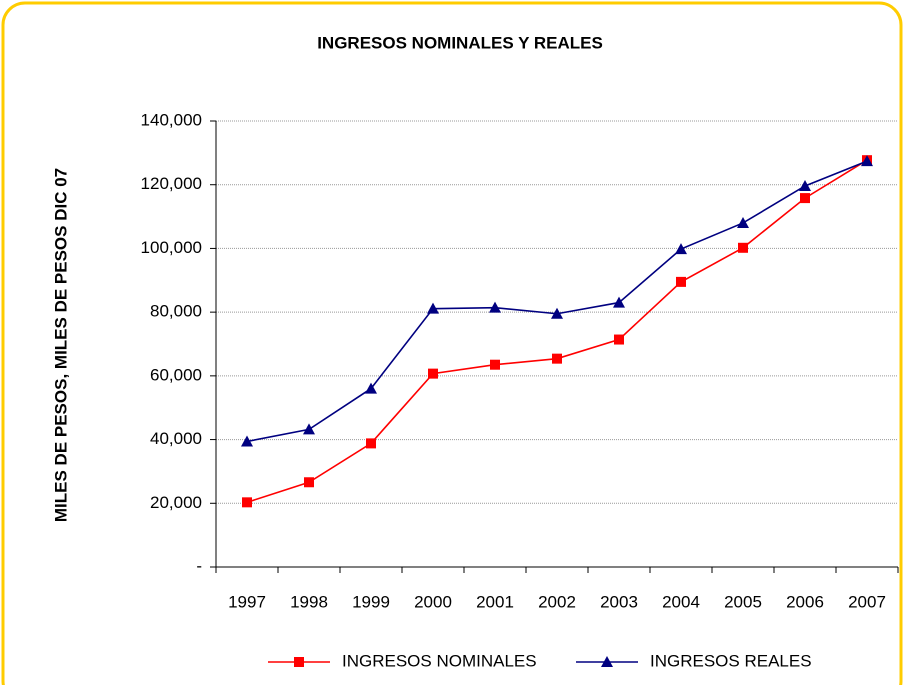 The width and height of the screenshot is (904, 685). I want to click on x-tick-label: 1997, so click(247, 601).